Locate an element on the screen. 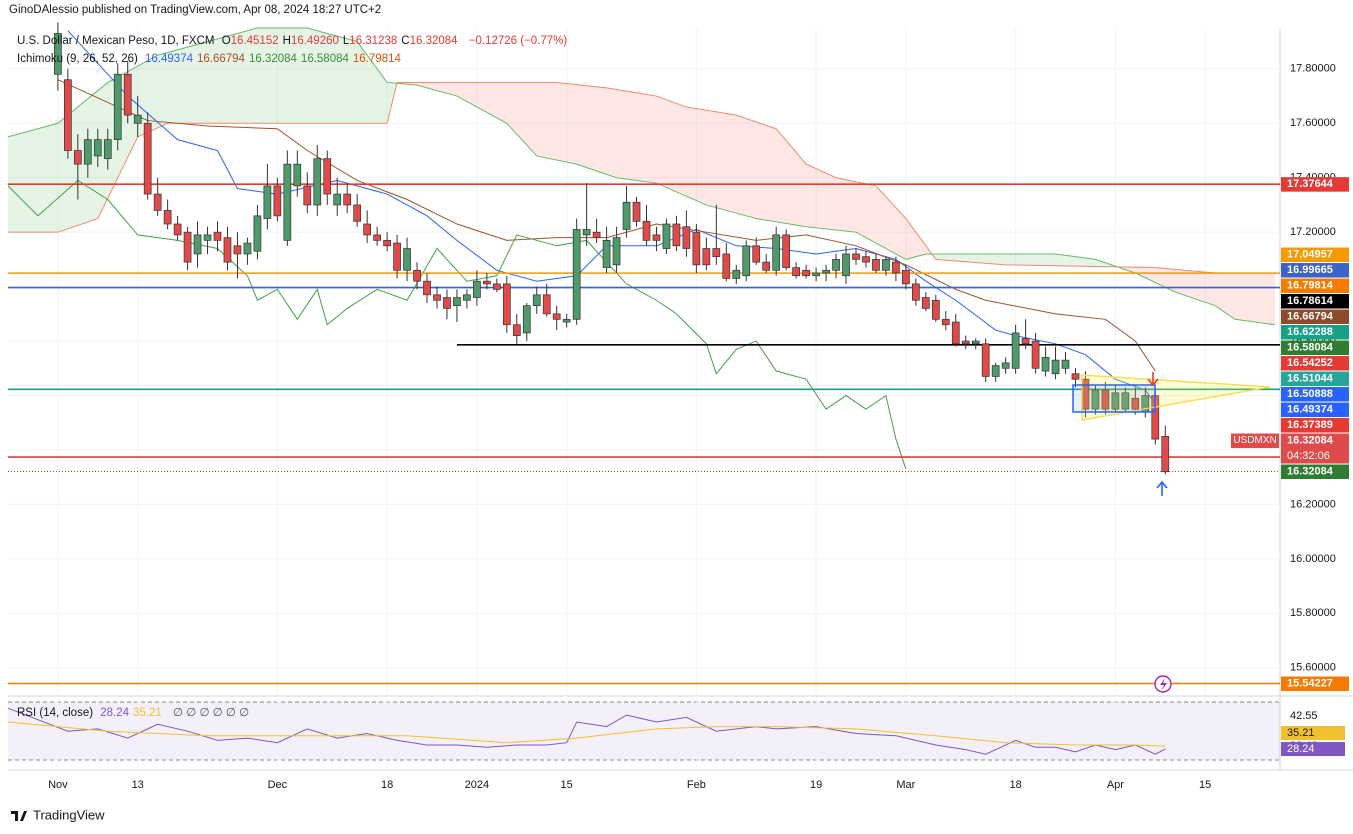 The width and height of the screenshot is (1353, 834). rsi-legend: RSI (14, close) 28.24 35.21 ∅ ∅ ∅ ∅ ∅ ∅ is located at coordinates (135, 712).